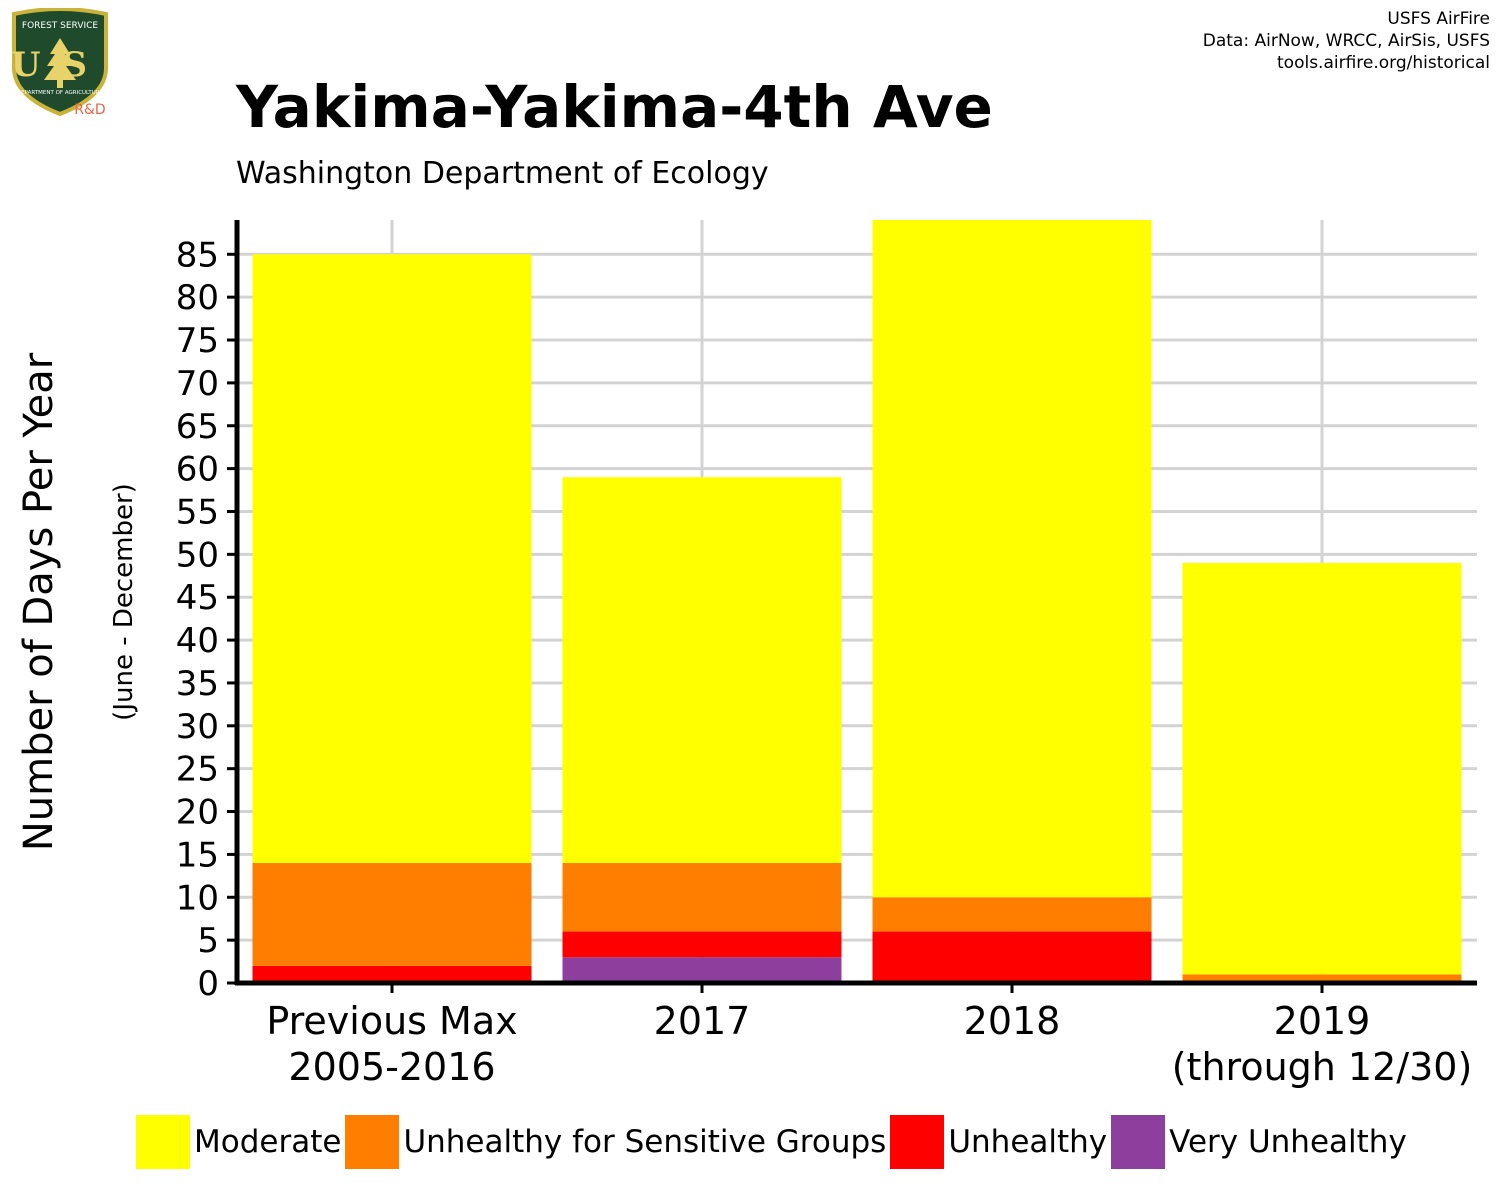 The image size is (1500, 1200). I want to click on y-tick-label: 45, so click(197, 598).